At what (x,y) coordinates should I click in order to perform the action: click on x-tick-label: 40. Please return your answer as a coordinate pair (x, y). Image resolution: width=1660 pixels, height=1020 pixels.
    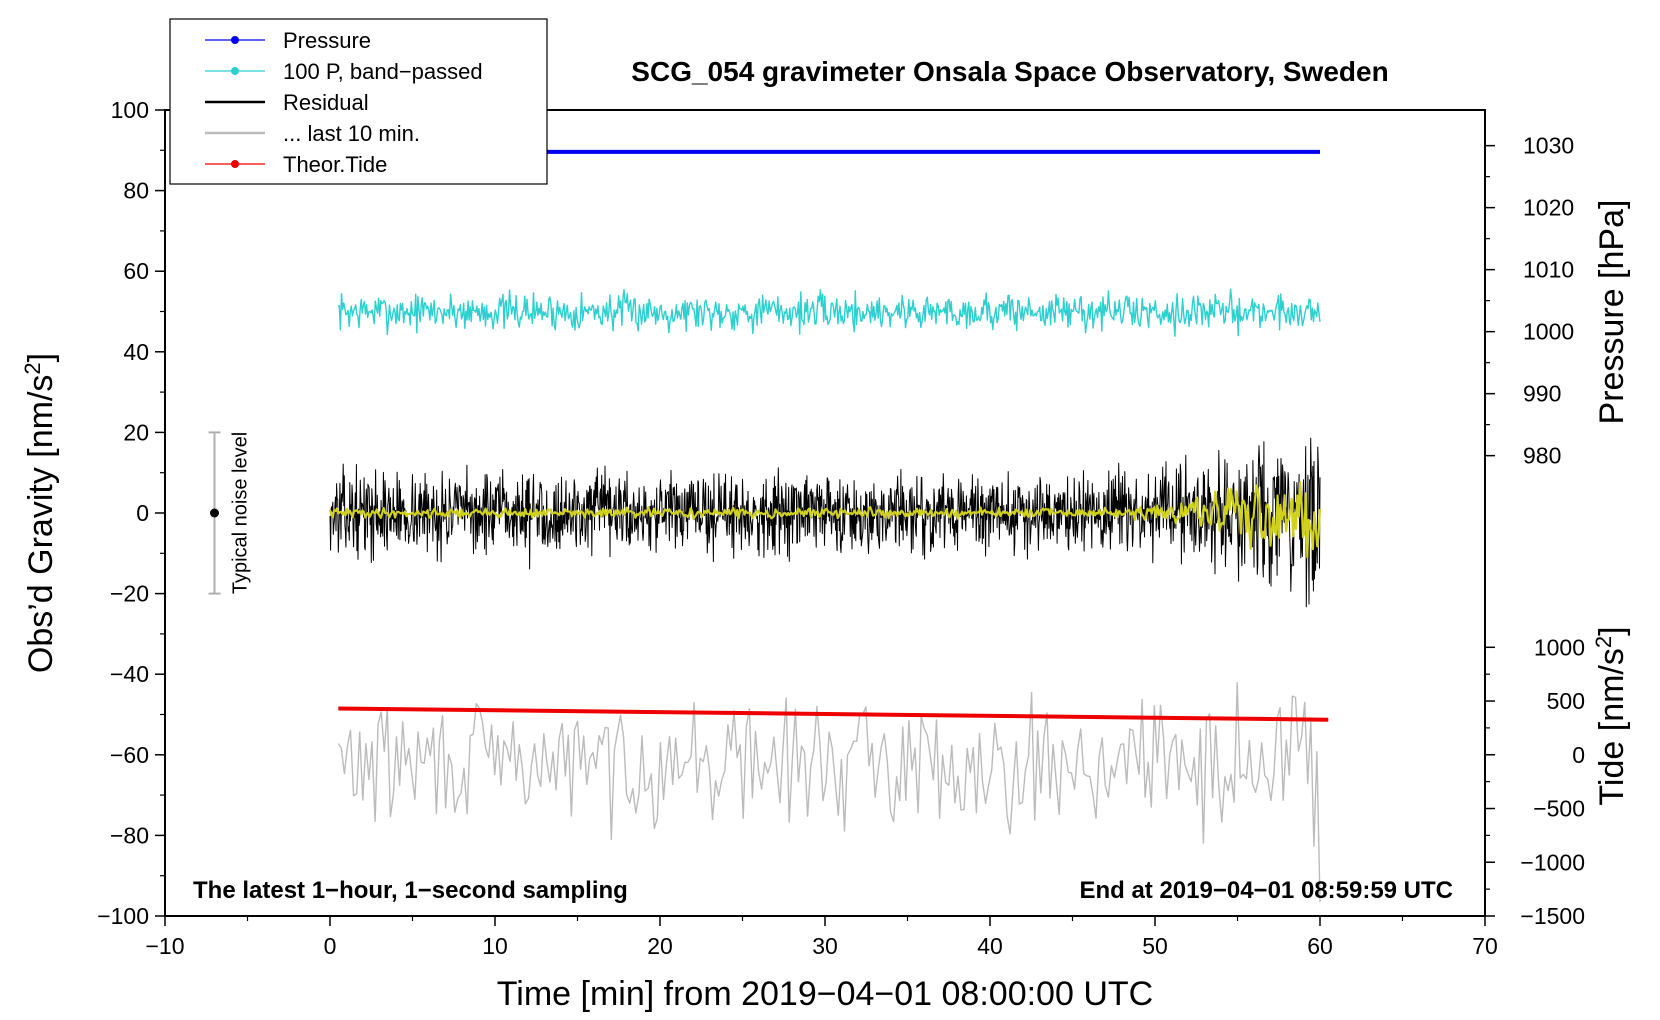
    Looking at the image, I should click on (990, 946).